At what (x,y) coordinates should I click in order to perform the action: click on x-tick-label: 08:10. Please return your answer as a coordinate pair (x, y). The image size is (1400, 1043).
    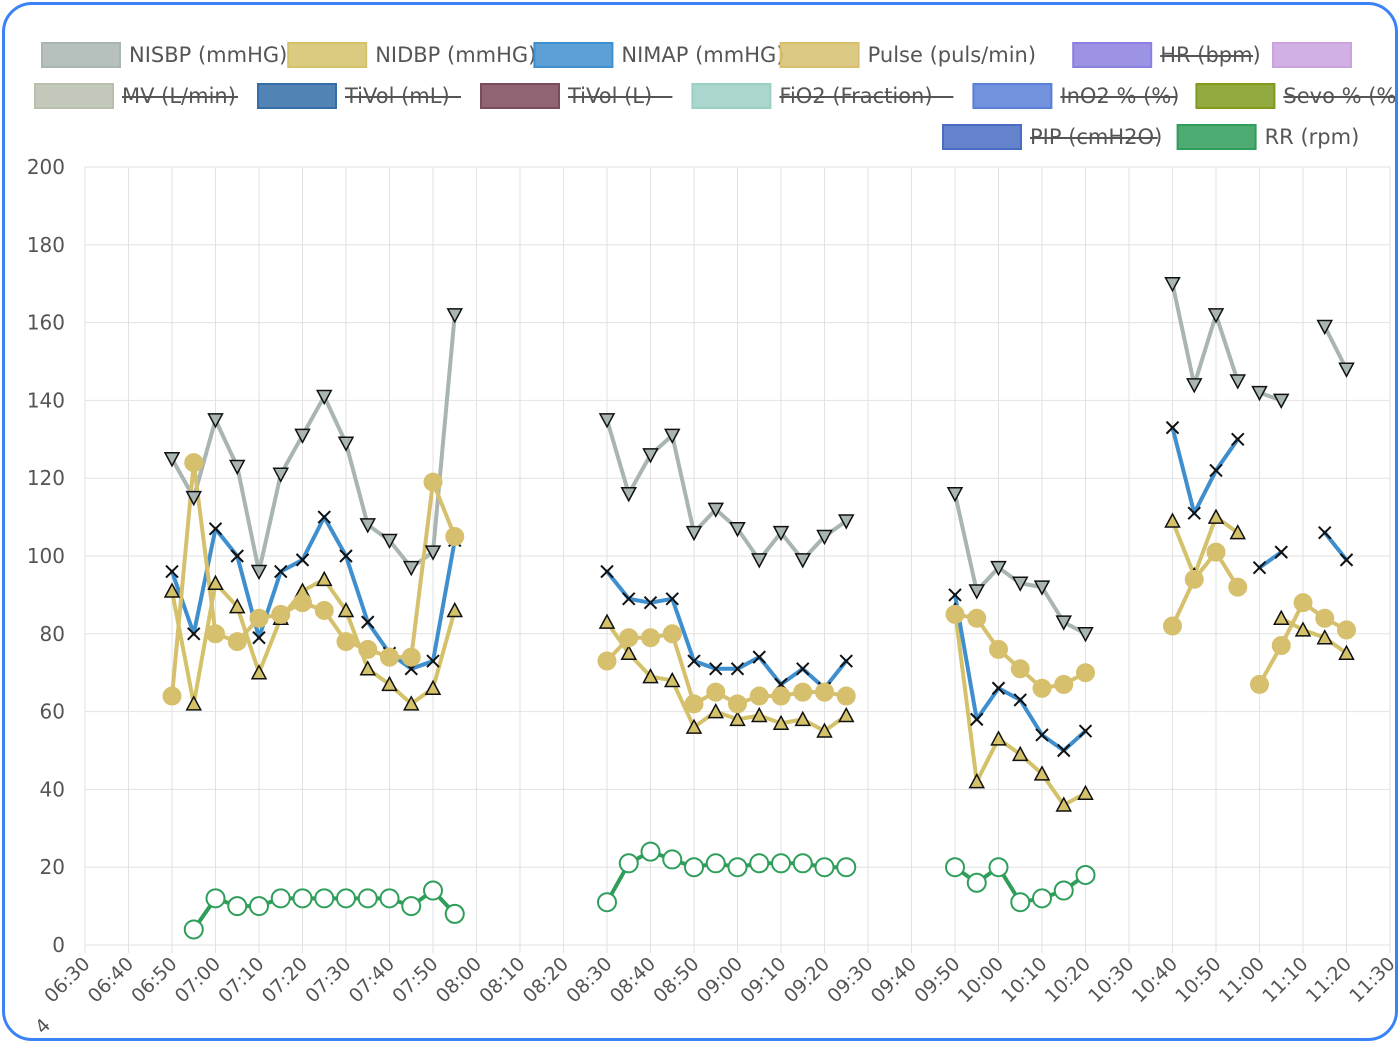
    Looking at the image, I should click on (502, 980).